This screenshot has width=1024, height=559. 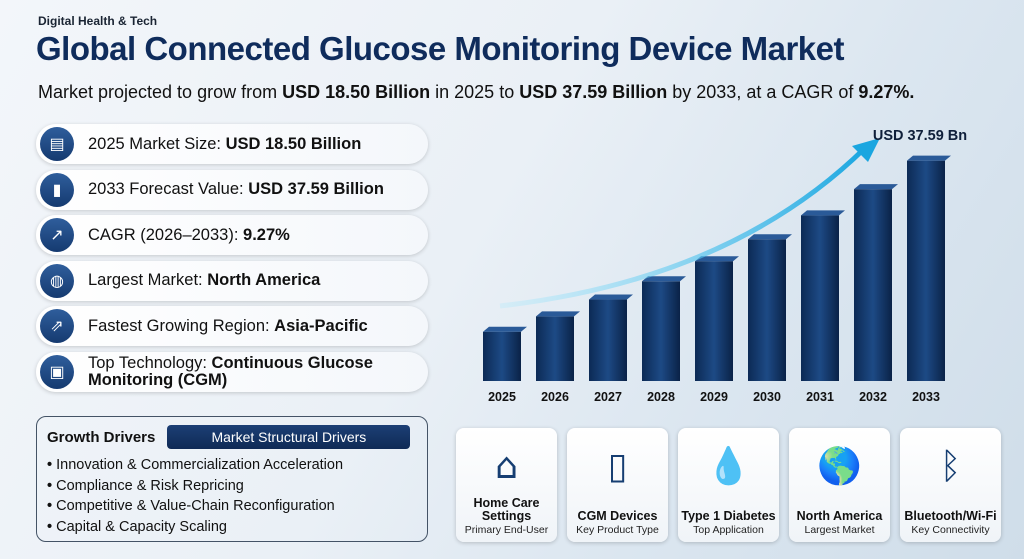 I want to click on bluetooth-icon: ᛒ, so click(x=950, y=466).